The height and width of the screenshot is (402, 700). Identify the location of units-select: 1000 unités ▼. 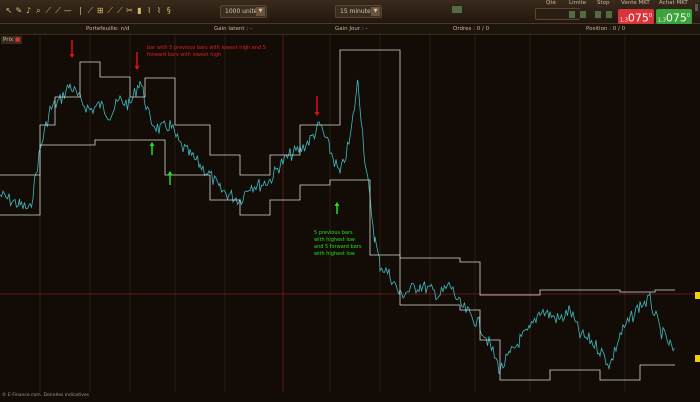
(243, 11).